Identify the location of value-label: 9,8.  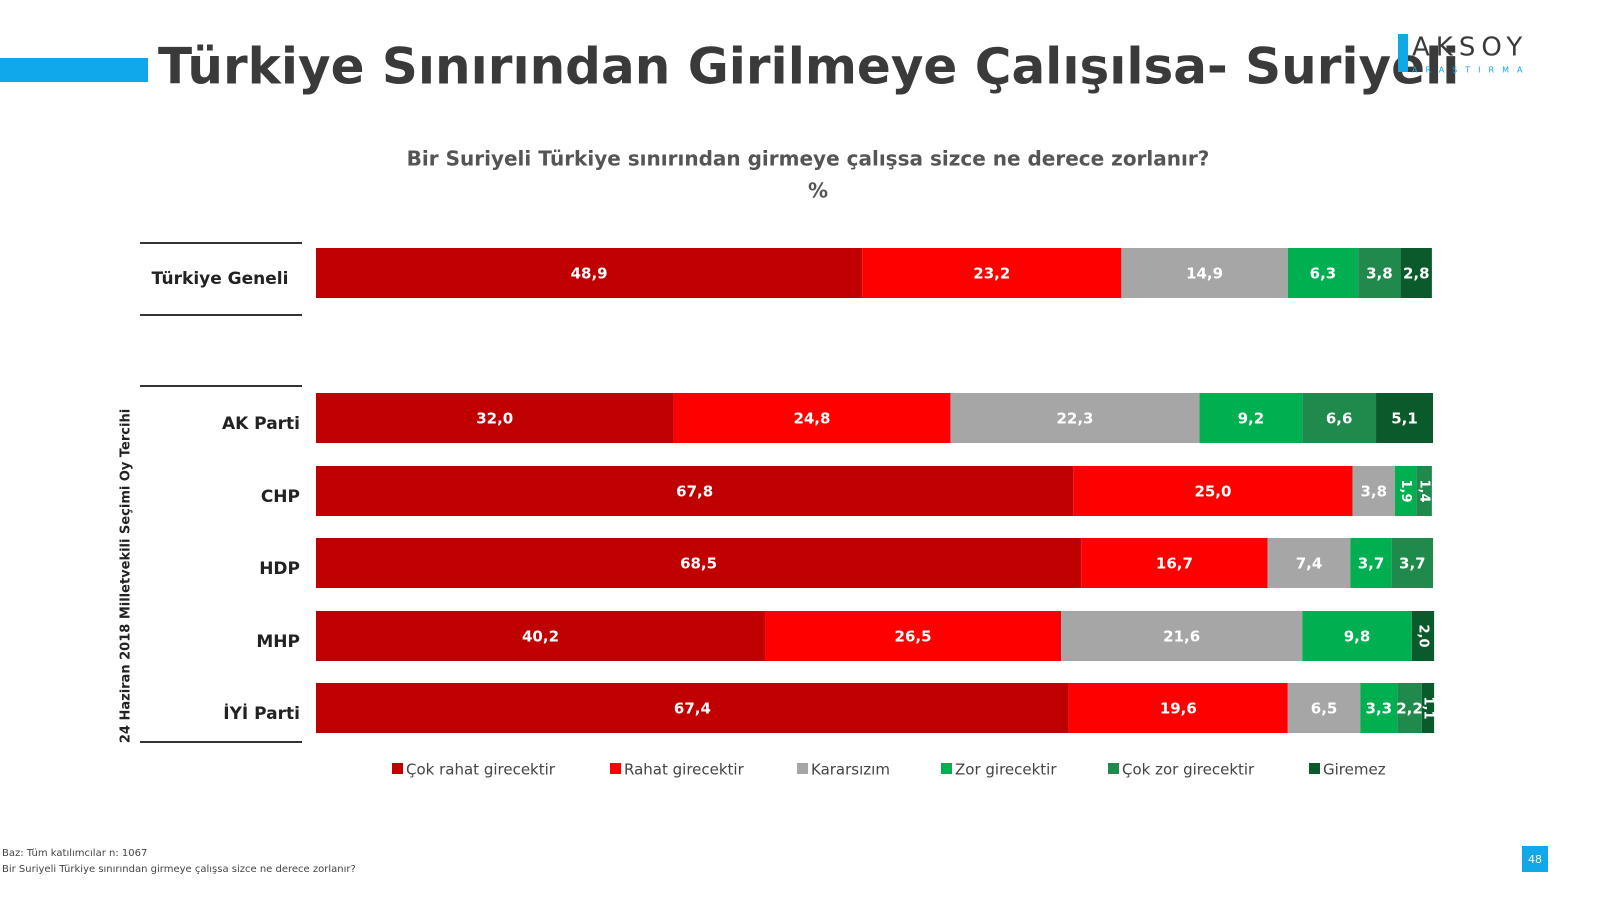
(1357, 637).